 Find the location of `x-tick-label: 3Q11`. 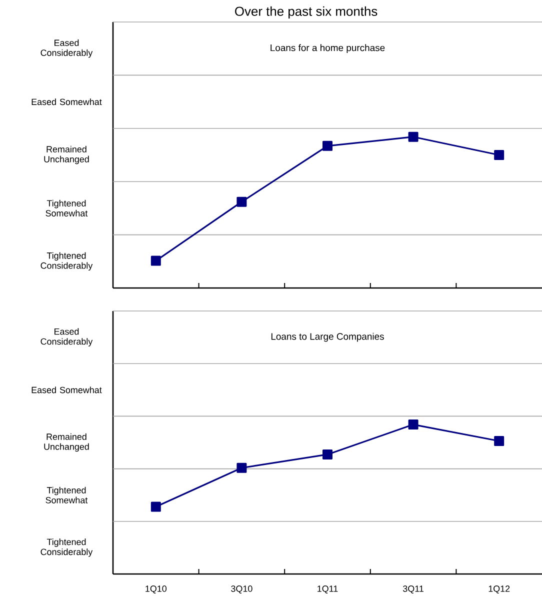

x-tick-label: 3Q11 is located at coordinates (413, 590).